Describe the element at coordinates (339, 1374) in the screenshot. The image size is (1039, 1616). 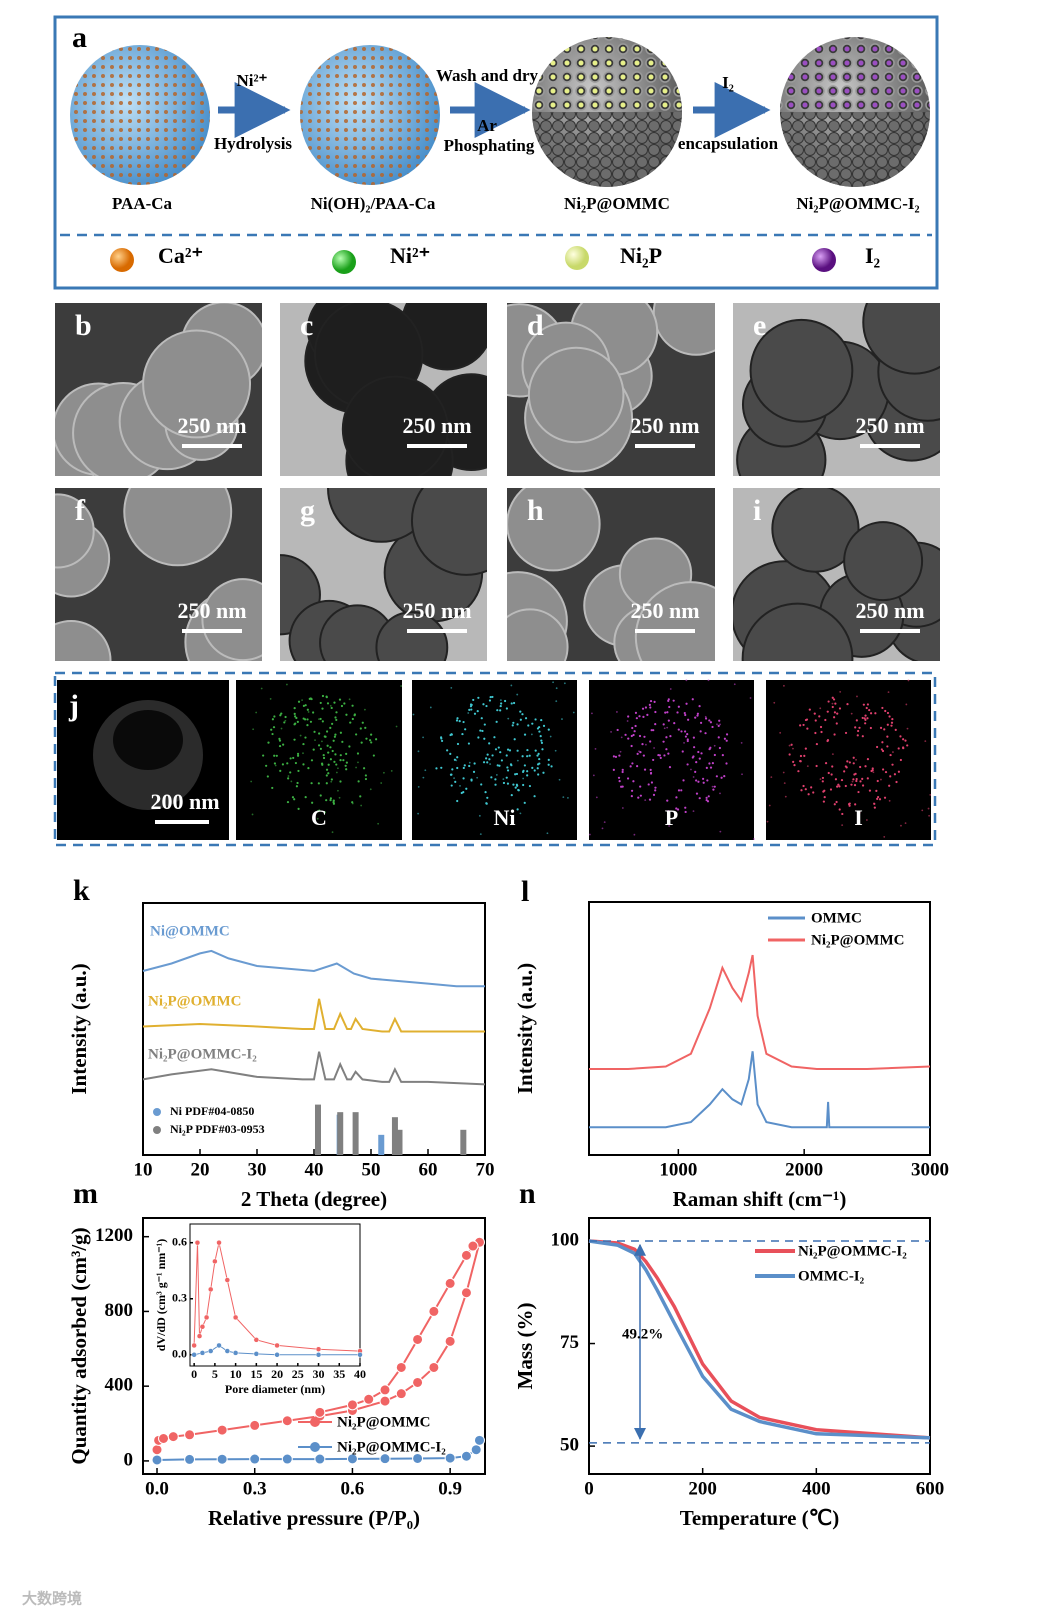
I see `x-tick-label: 35` at that location.